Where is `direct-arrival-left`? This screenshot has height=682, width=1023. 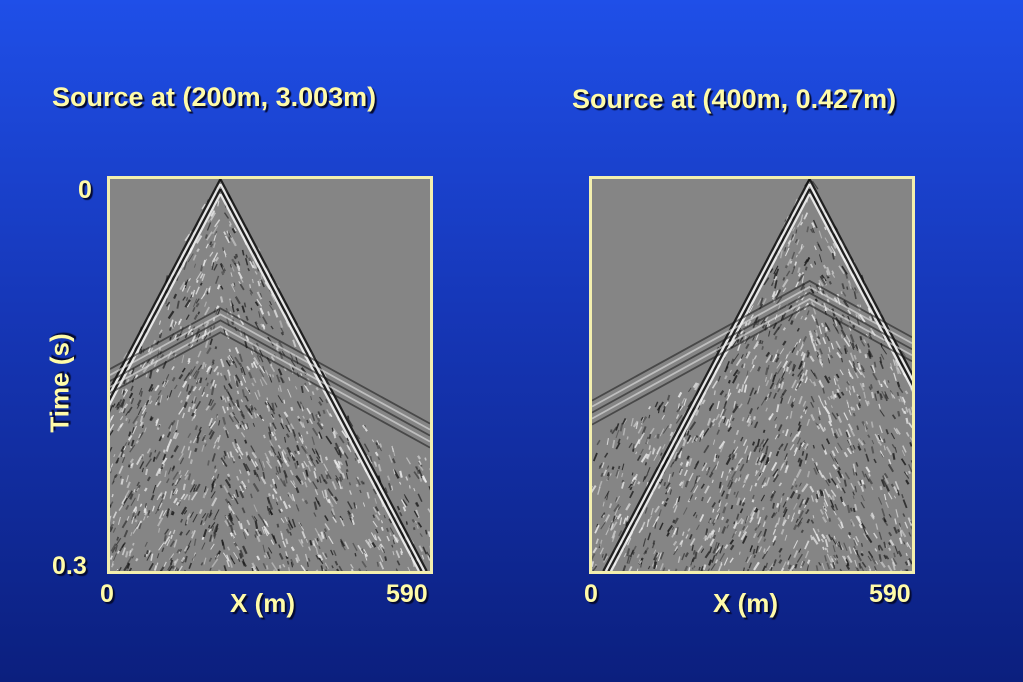
direct-arrival-left is located at coordinates (710, 382).